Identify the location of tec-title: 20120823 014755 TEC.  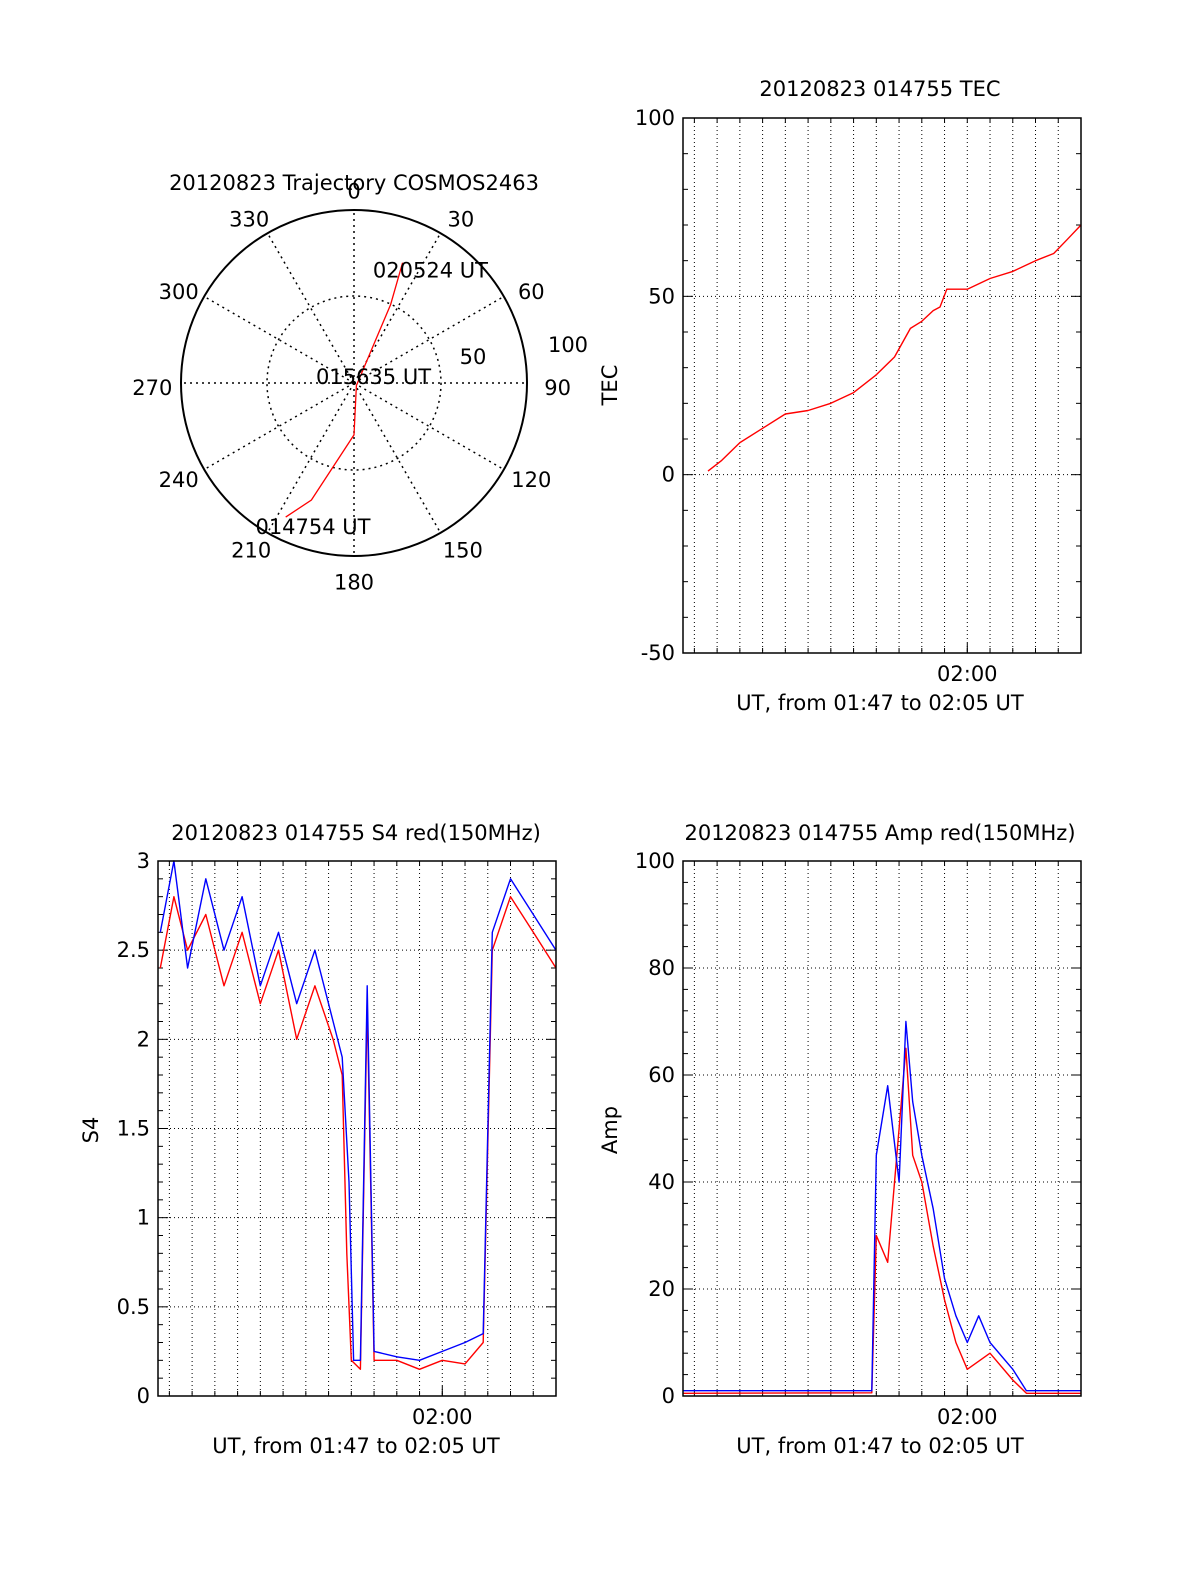
(879, 89).